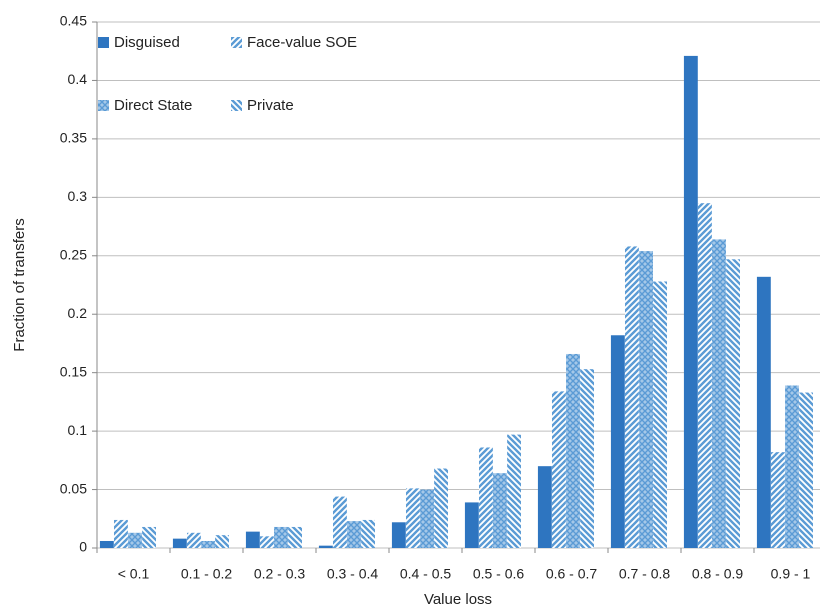 The width and height of the screenshot is (820, 609). I want to click on y-tick-label: 0.15, so click(73, 371).